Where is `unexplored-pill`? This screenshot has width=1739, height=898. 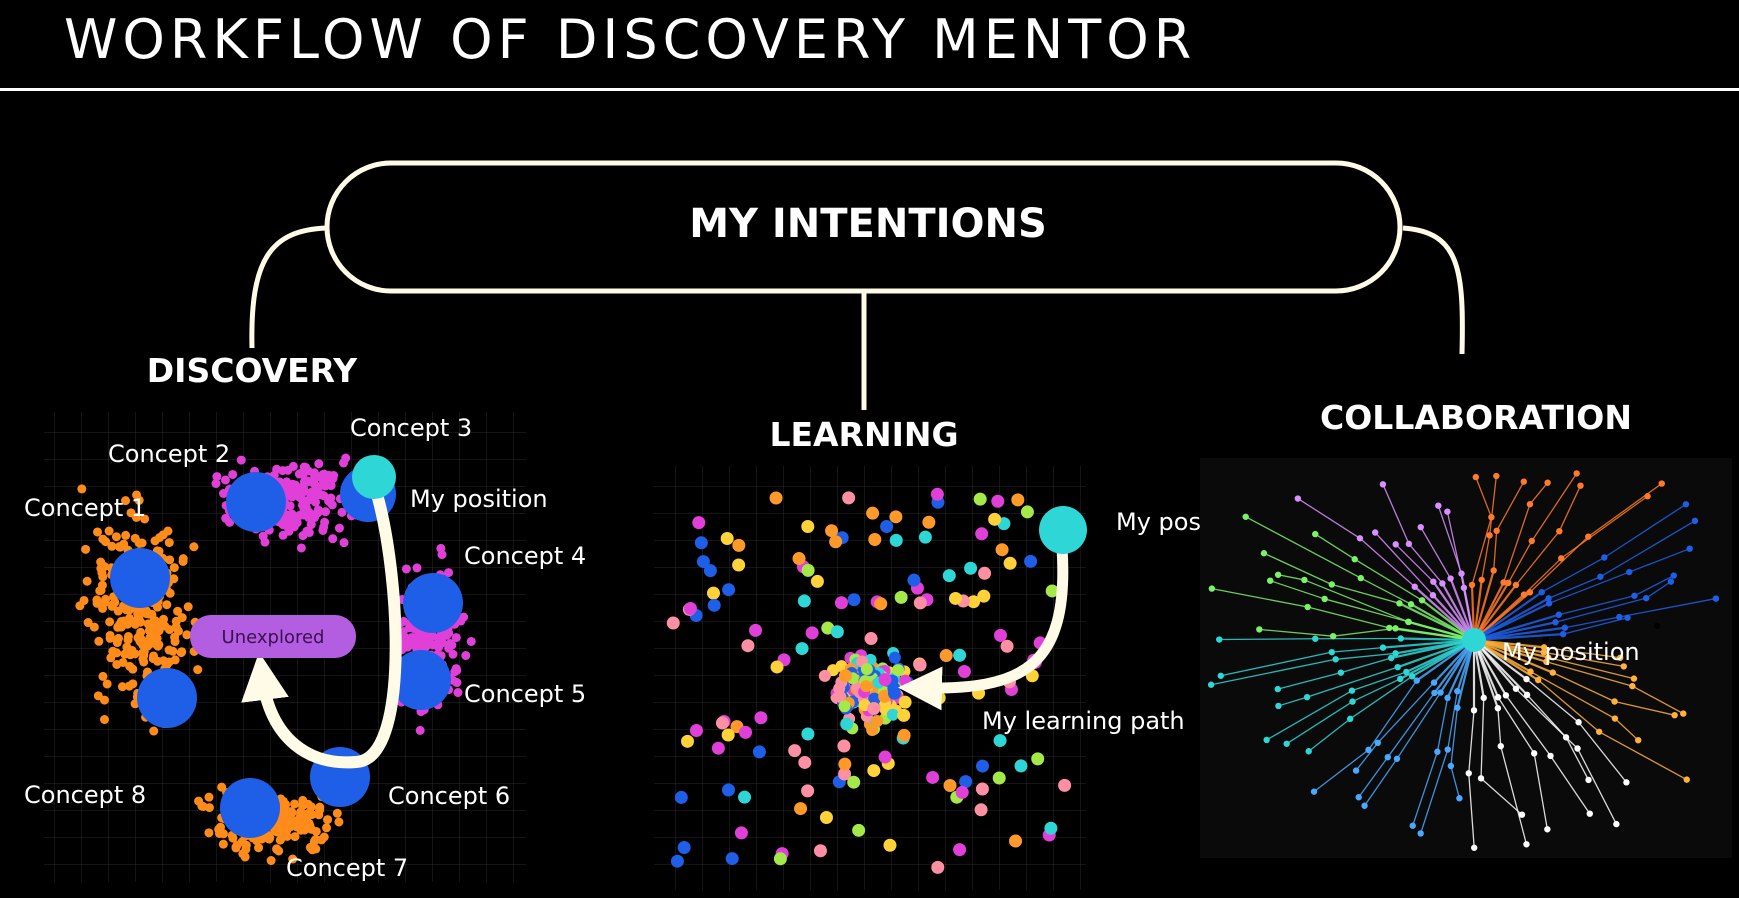 unexplored-pill is located at coordinates (273, 636).